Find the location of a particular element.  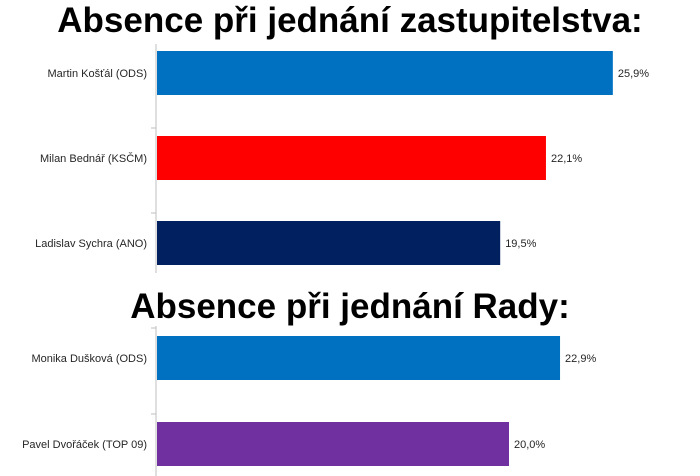

board-absence-title: Absence při jednání Rady: is located at coordinates (350, 306).